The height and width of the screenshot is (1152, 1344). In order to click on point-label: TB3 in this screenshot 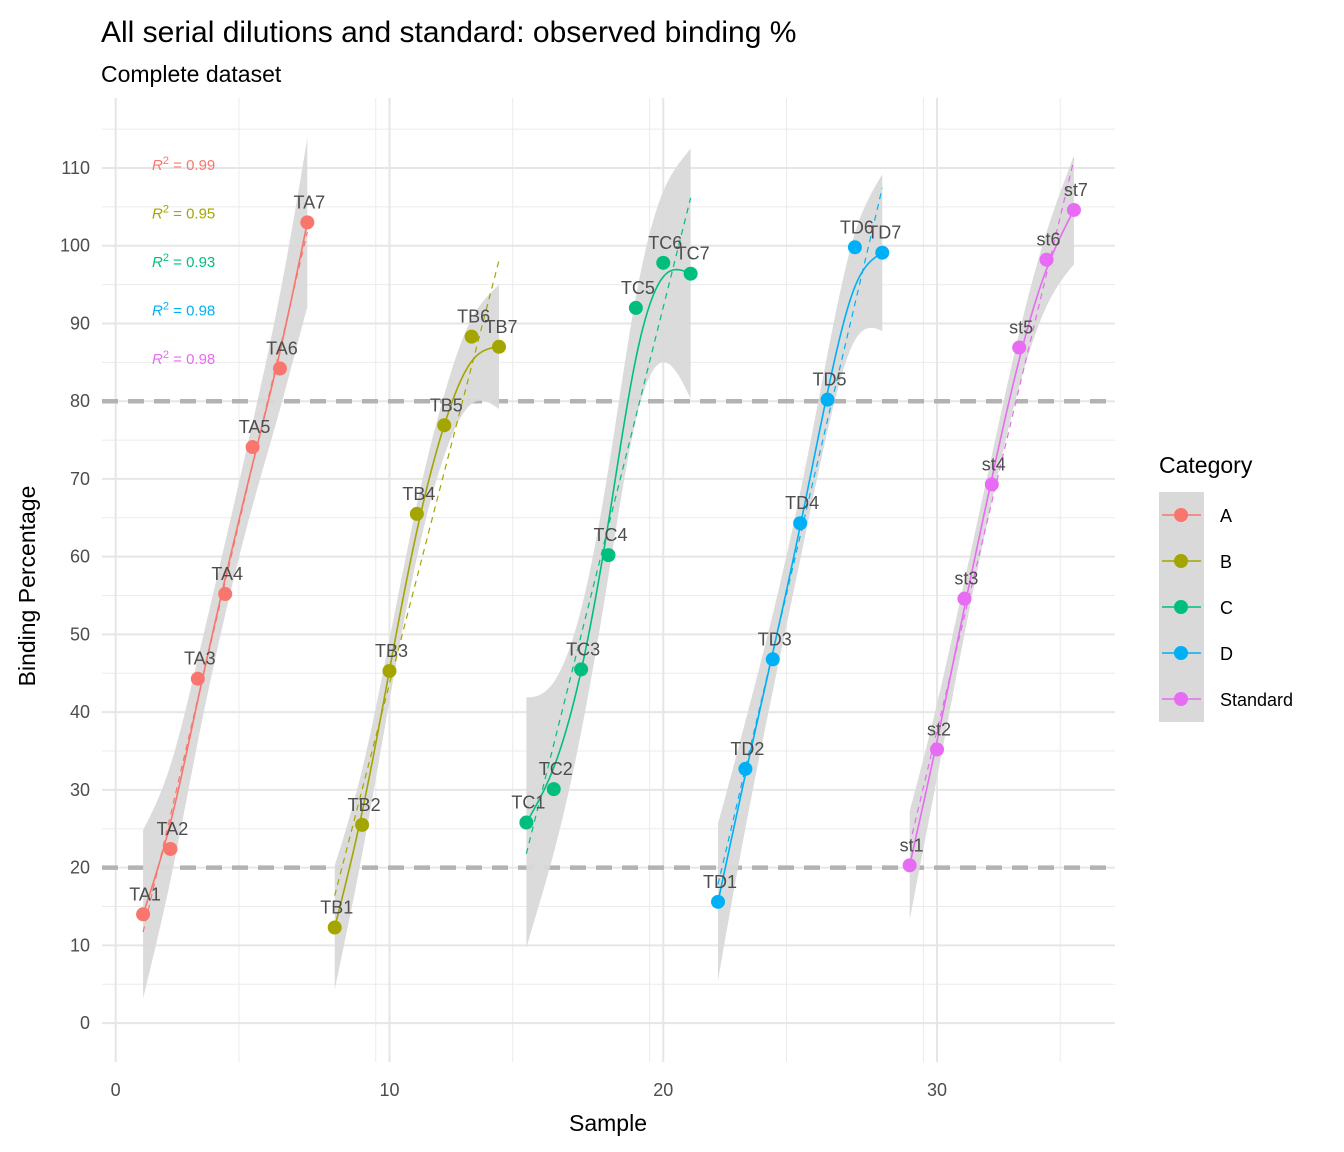, I will do `click(391, 651)`.